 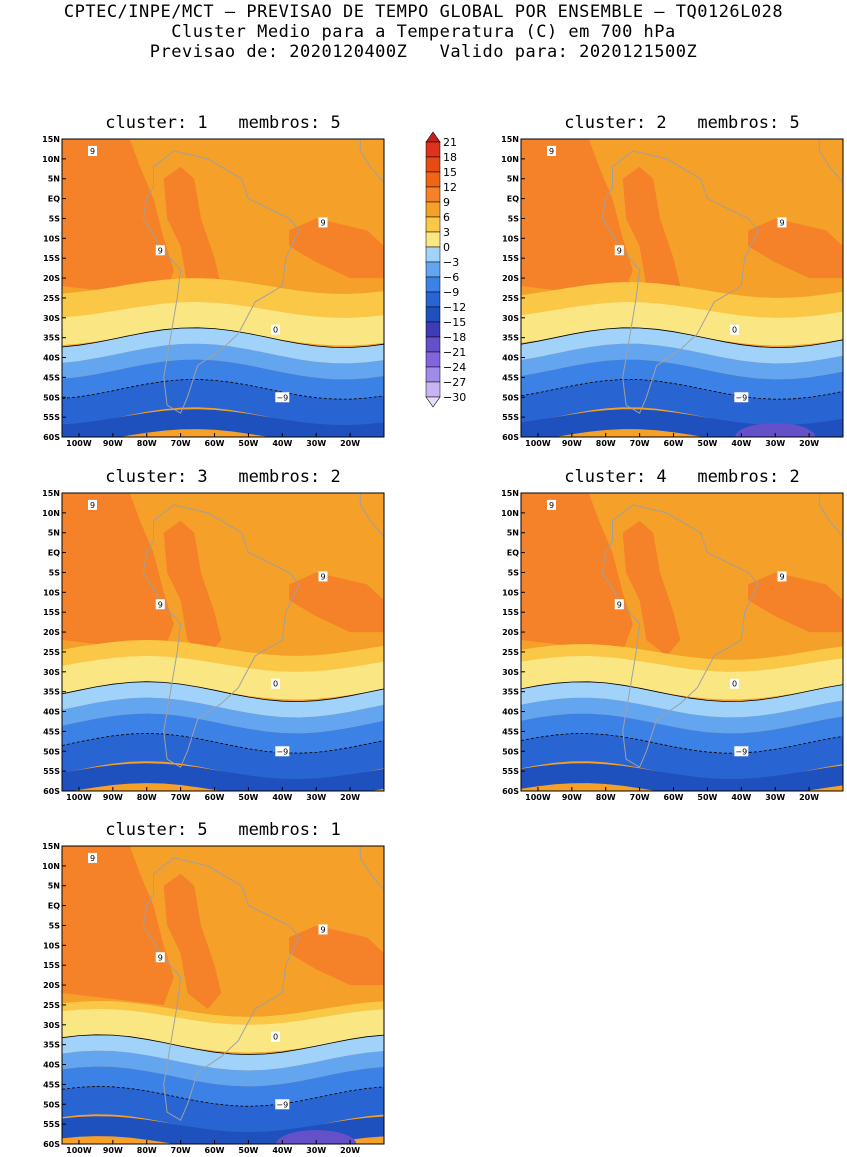 I want to click on colorbar-label: 9, so click(x=446, y=202).